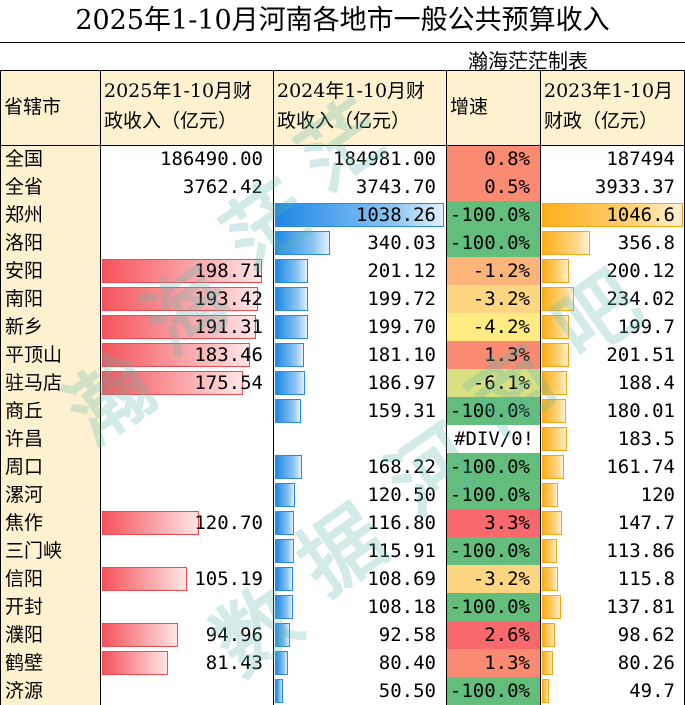 Image resolution: width=685 pixels, height=705 pixels. Describe the element at coordinates (186, 355) in the screenshot. I see `rev2025-cell: 183.46` at that location.